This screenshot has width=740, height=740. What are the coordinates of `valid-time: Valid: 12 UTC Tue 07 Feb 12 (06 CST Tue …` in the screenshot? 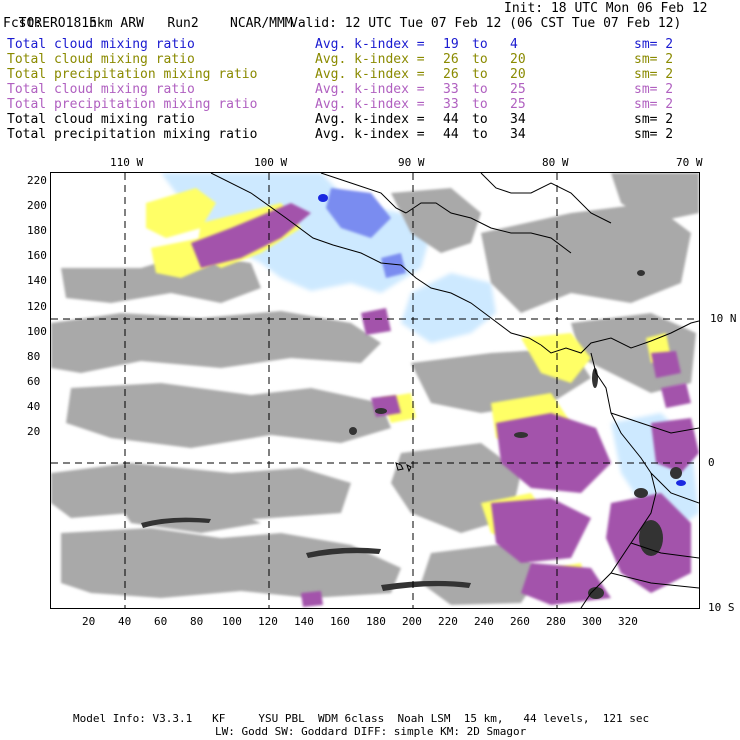 It's located at (486, 23).